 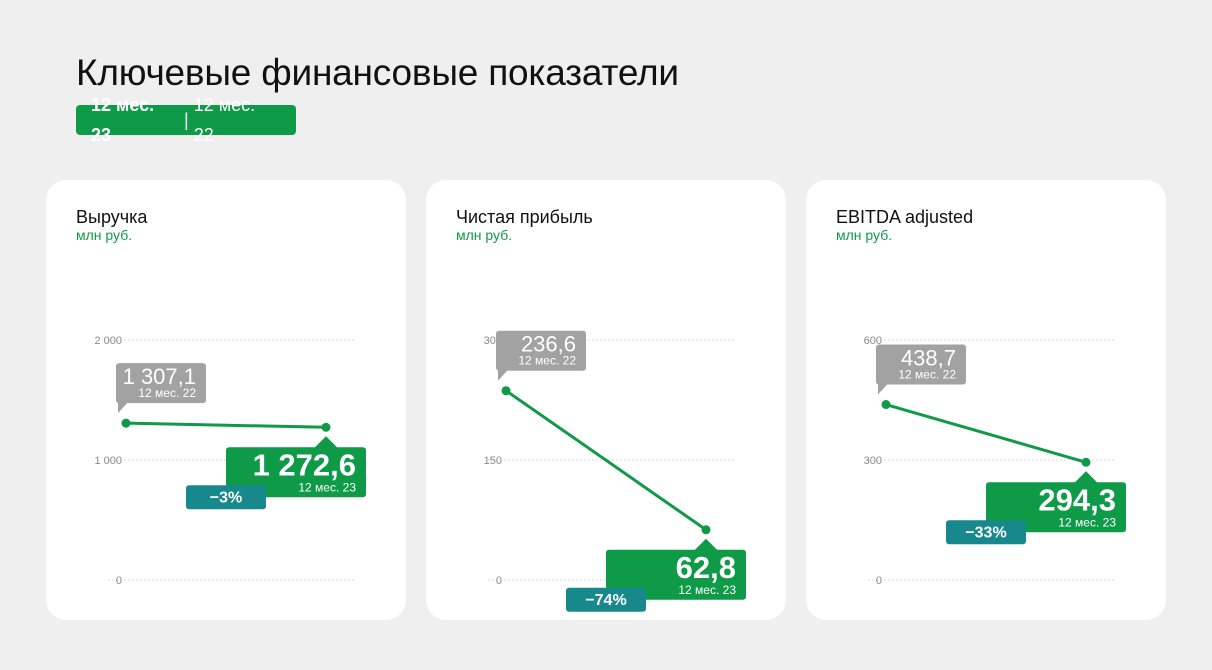 I want to click on prev-value-label: 1 307,1, so click(x=159, y=376).